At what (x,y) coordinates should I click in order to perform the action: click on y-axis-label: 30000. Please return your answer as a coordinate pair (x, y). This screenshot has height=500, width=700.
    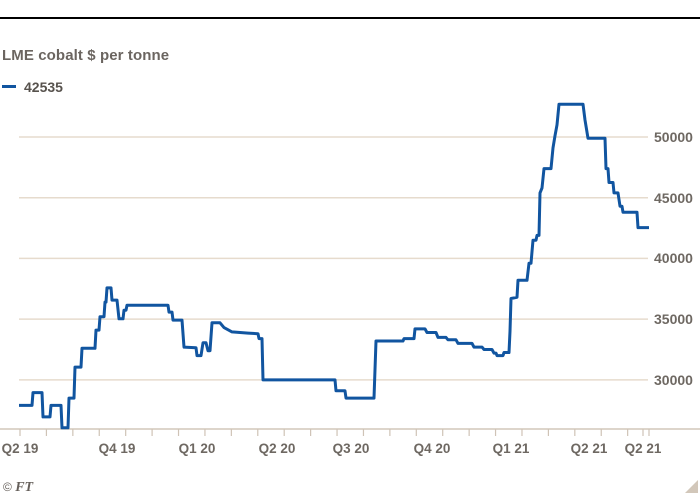
    Looking at the image, I should click on (673, 379).